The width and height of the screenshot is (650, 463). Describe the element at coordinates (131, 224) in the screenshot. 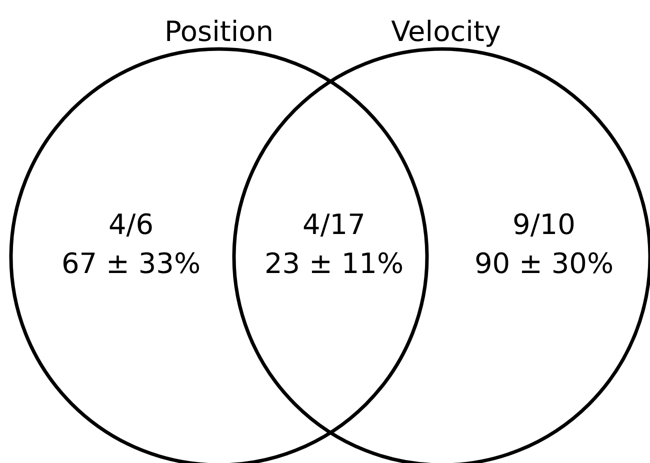

I see `text: 4/6` at that location.